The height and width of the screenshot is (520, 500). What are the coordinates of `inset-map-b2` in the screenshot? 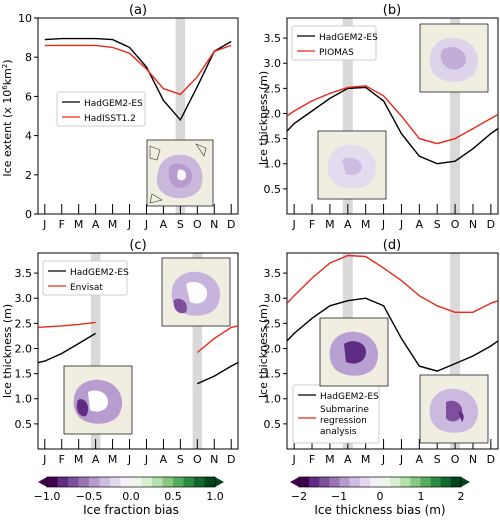 It's located at (352, 165).